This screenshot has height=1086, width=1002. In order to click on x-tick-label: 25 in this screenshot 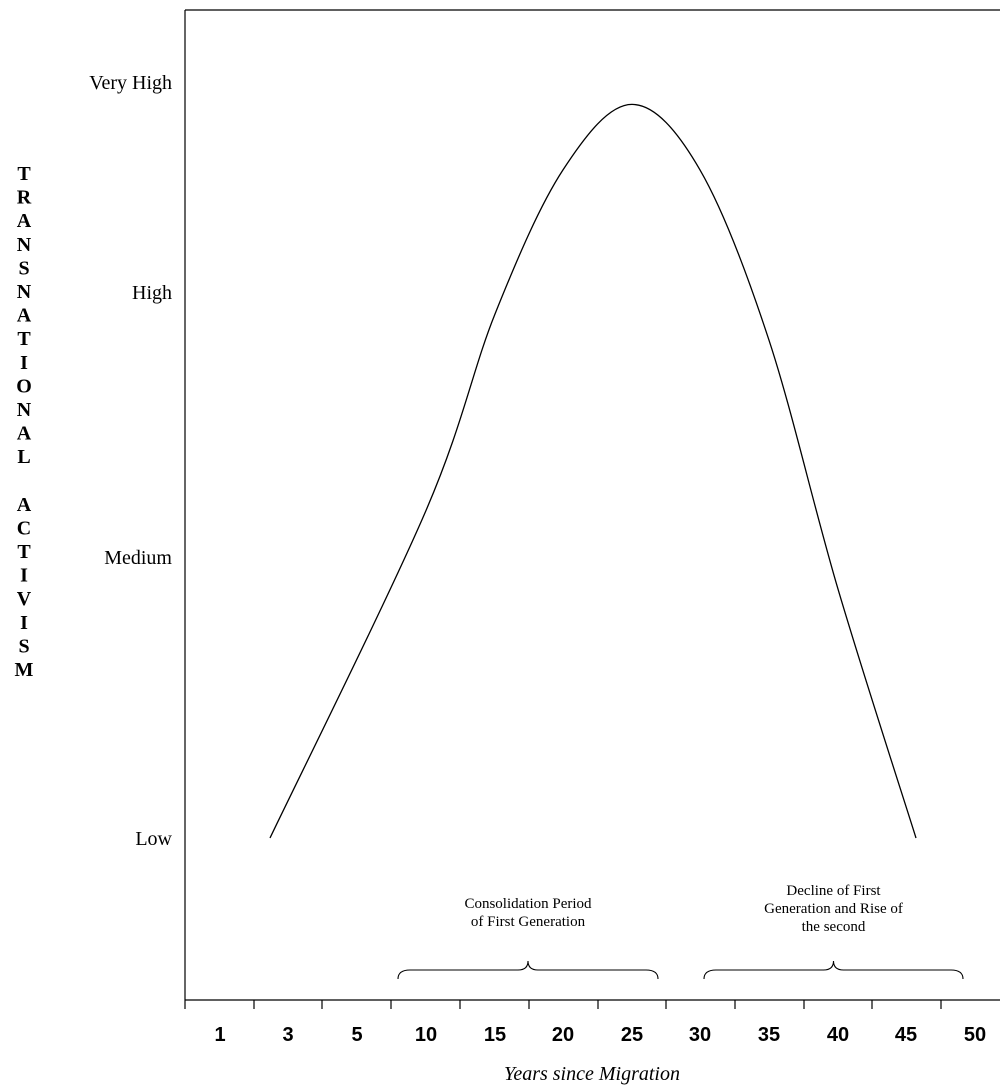, I will do `click(632, 1035)`.